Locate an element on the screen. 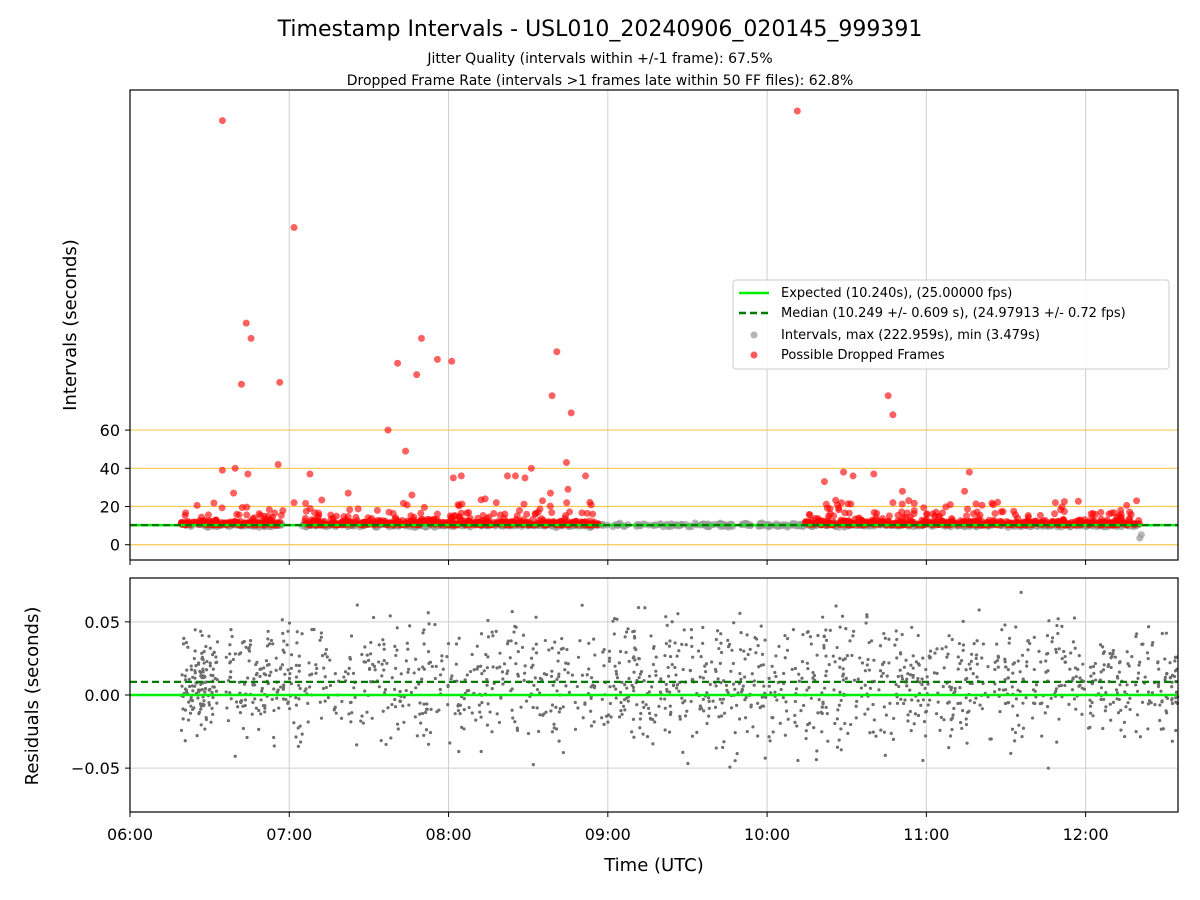 The image size is (1200, 900). legend-dropped-swatch is located at coordinates (754, 355).